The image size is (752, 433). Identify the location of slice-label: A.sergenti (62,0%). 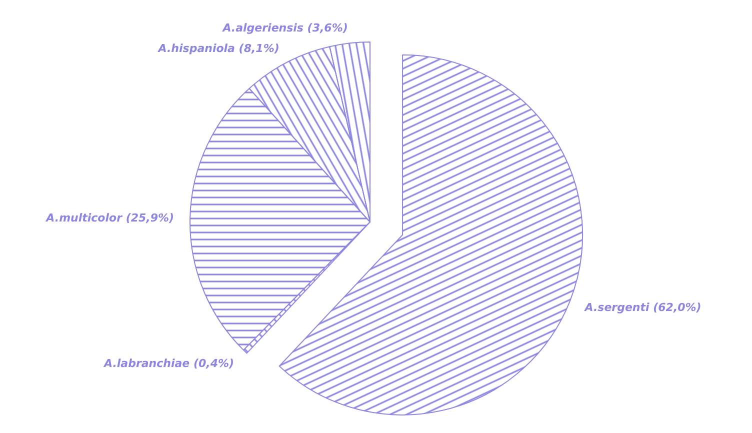
(643, 307).